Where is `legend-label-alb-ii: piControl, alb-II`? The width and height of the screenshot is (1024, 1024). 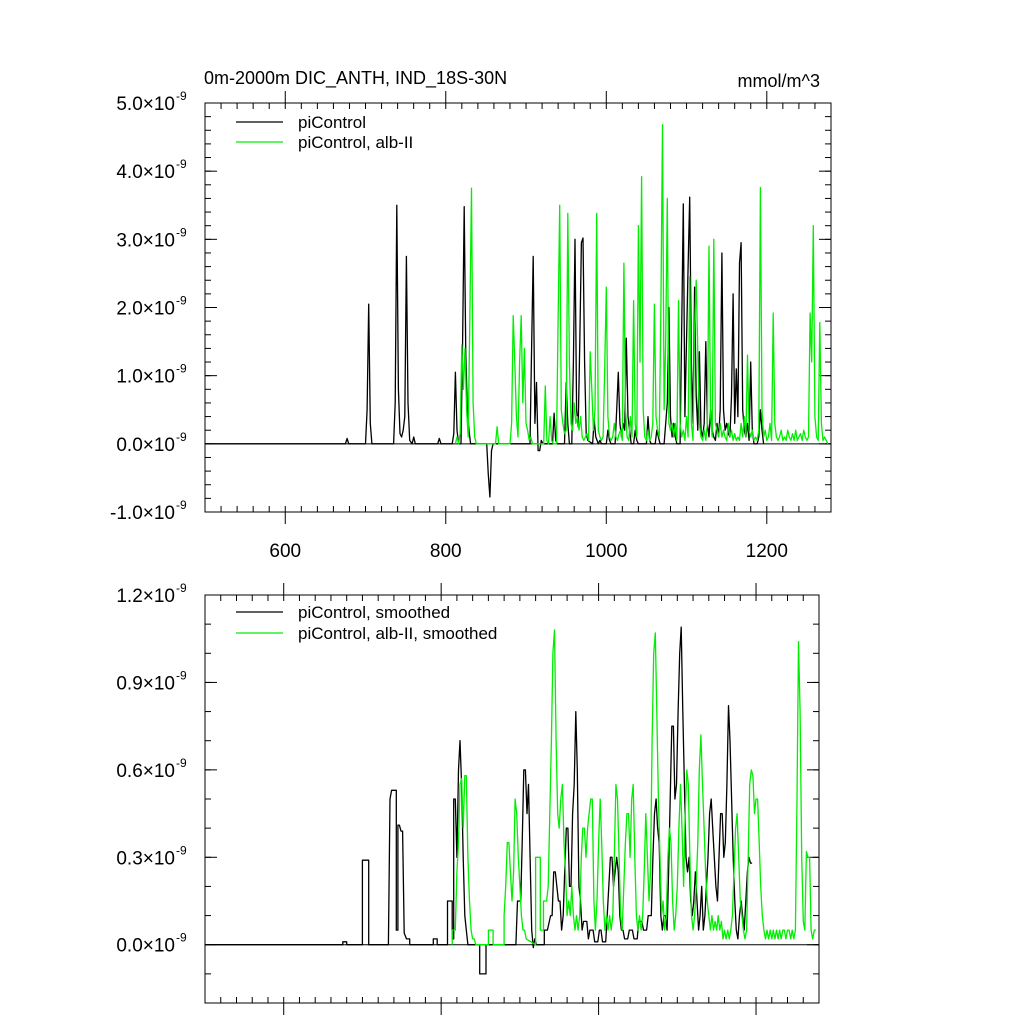
legend-label-alb-ii: piControl, alb-II is located at coordinates (355, 142).